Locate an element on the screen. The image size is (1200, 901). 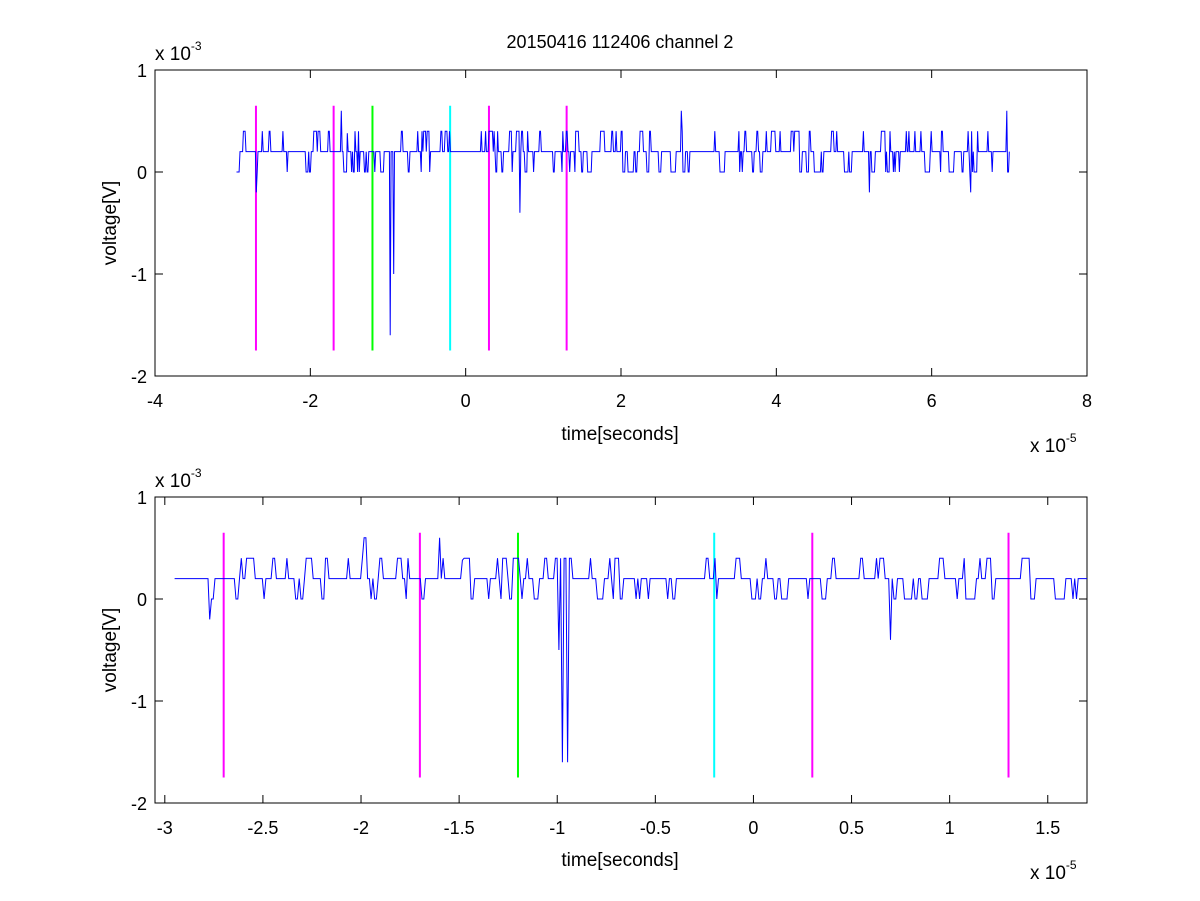
top-y-exponent: x 10-3 is located at coordinates (178, 52).